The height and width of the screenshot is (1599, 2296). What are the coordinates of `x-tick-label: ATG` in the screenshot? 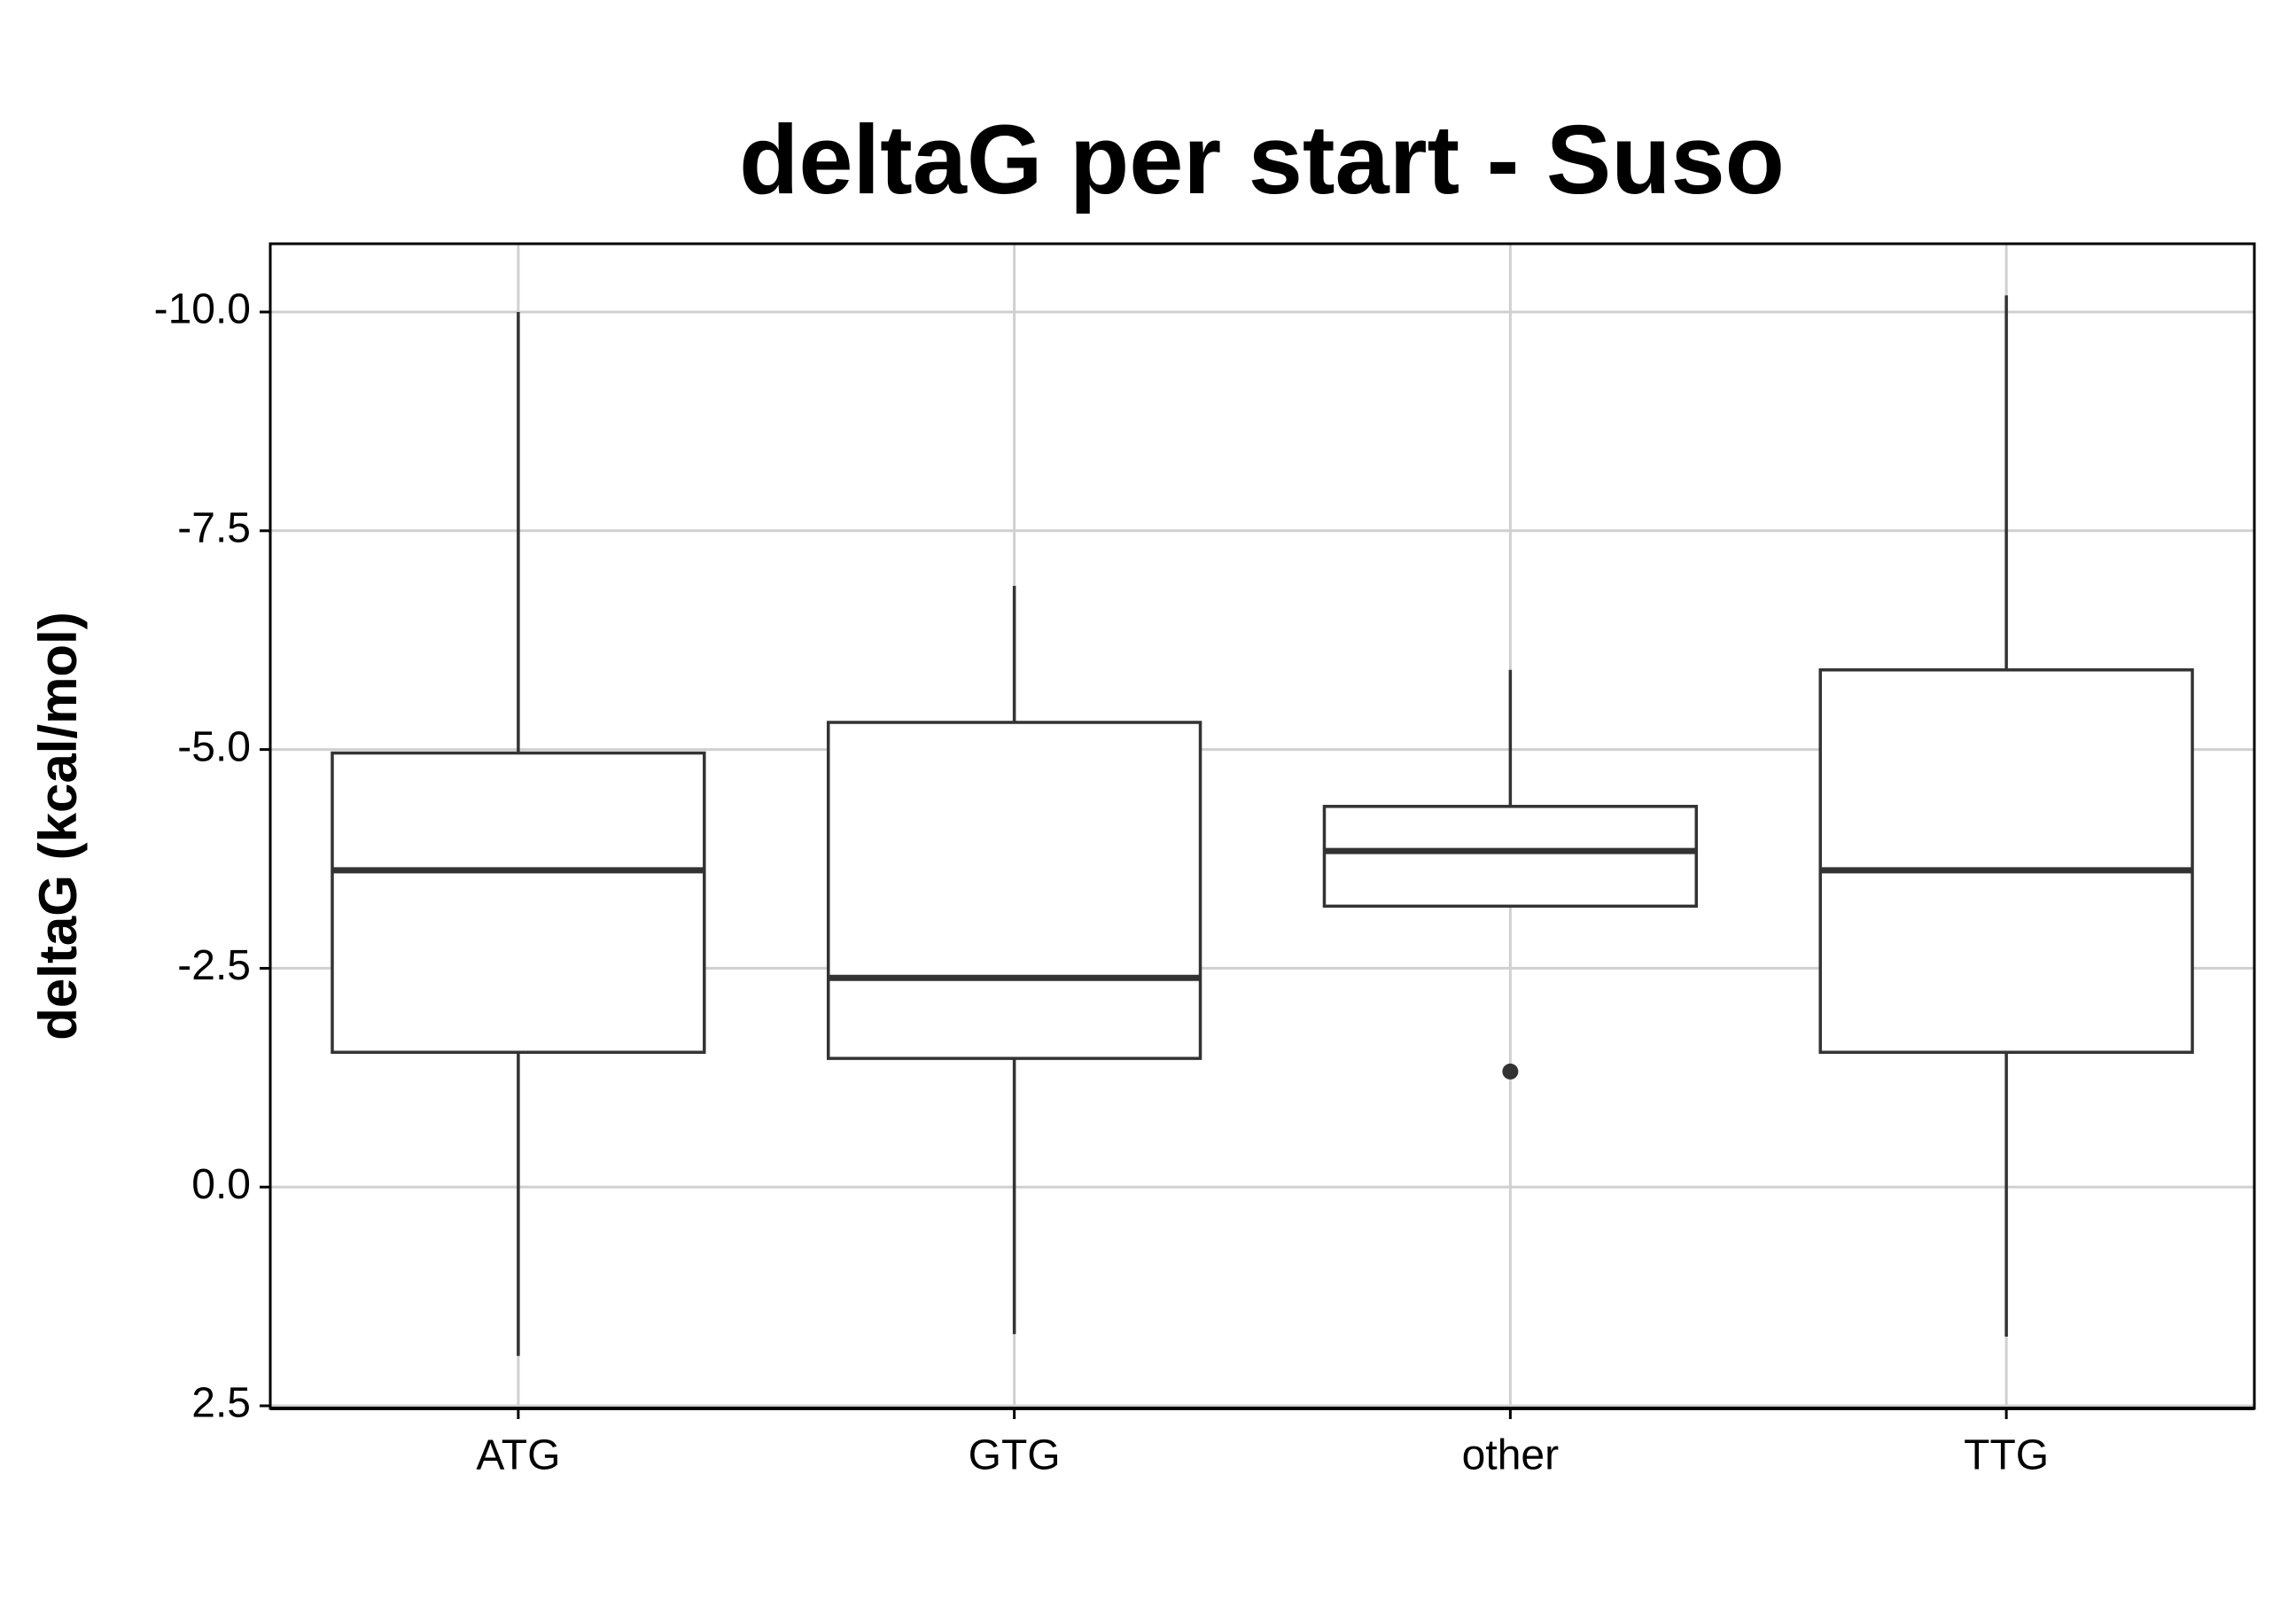 It's located at (518, 1455).